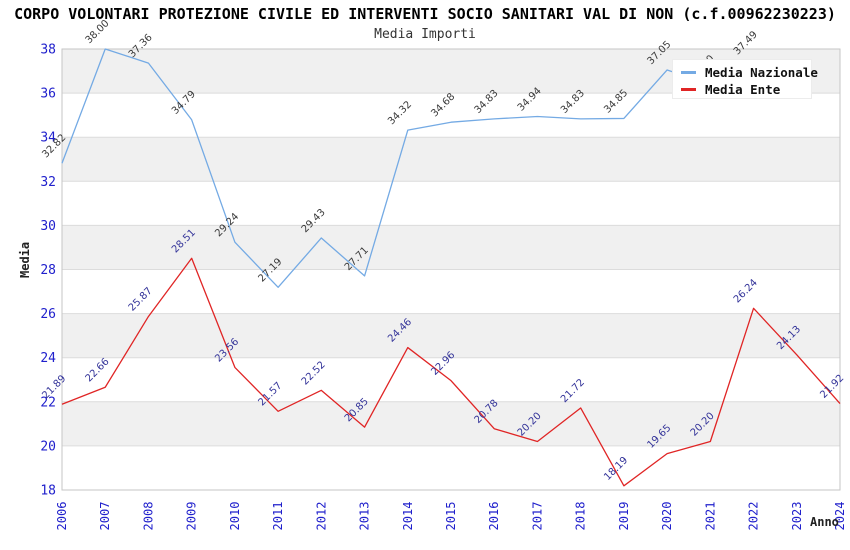  What do you see at coordinates (192, 516) in the screenshot?
I see `x-tick-label: 2009` at bounding box center [192, 516].